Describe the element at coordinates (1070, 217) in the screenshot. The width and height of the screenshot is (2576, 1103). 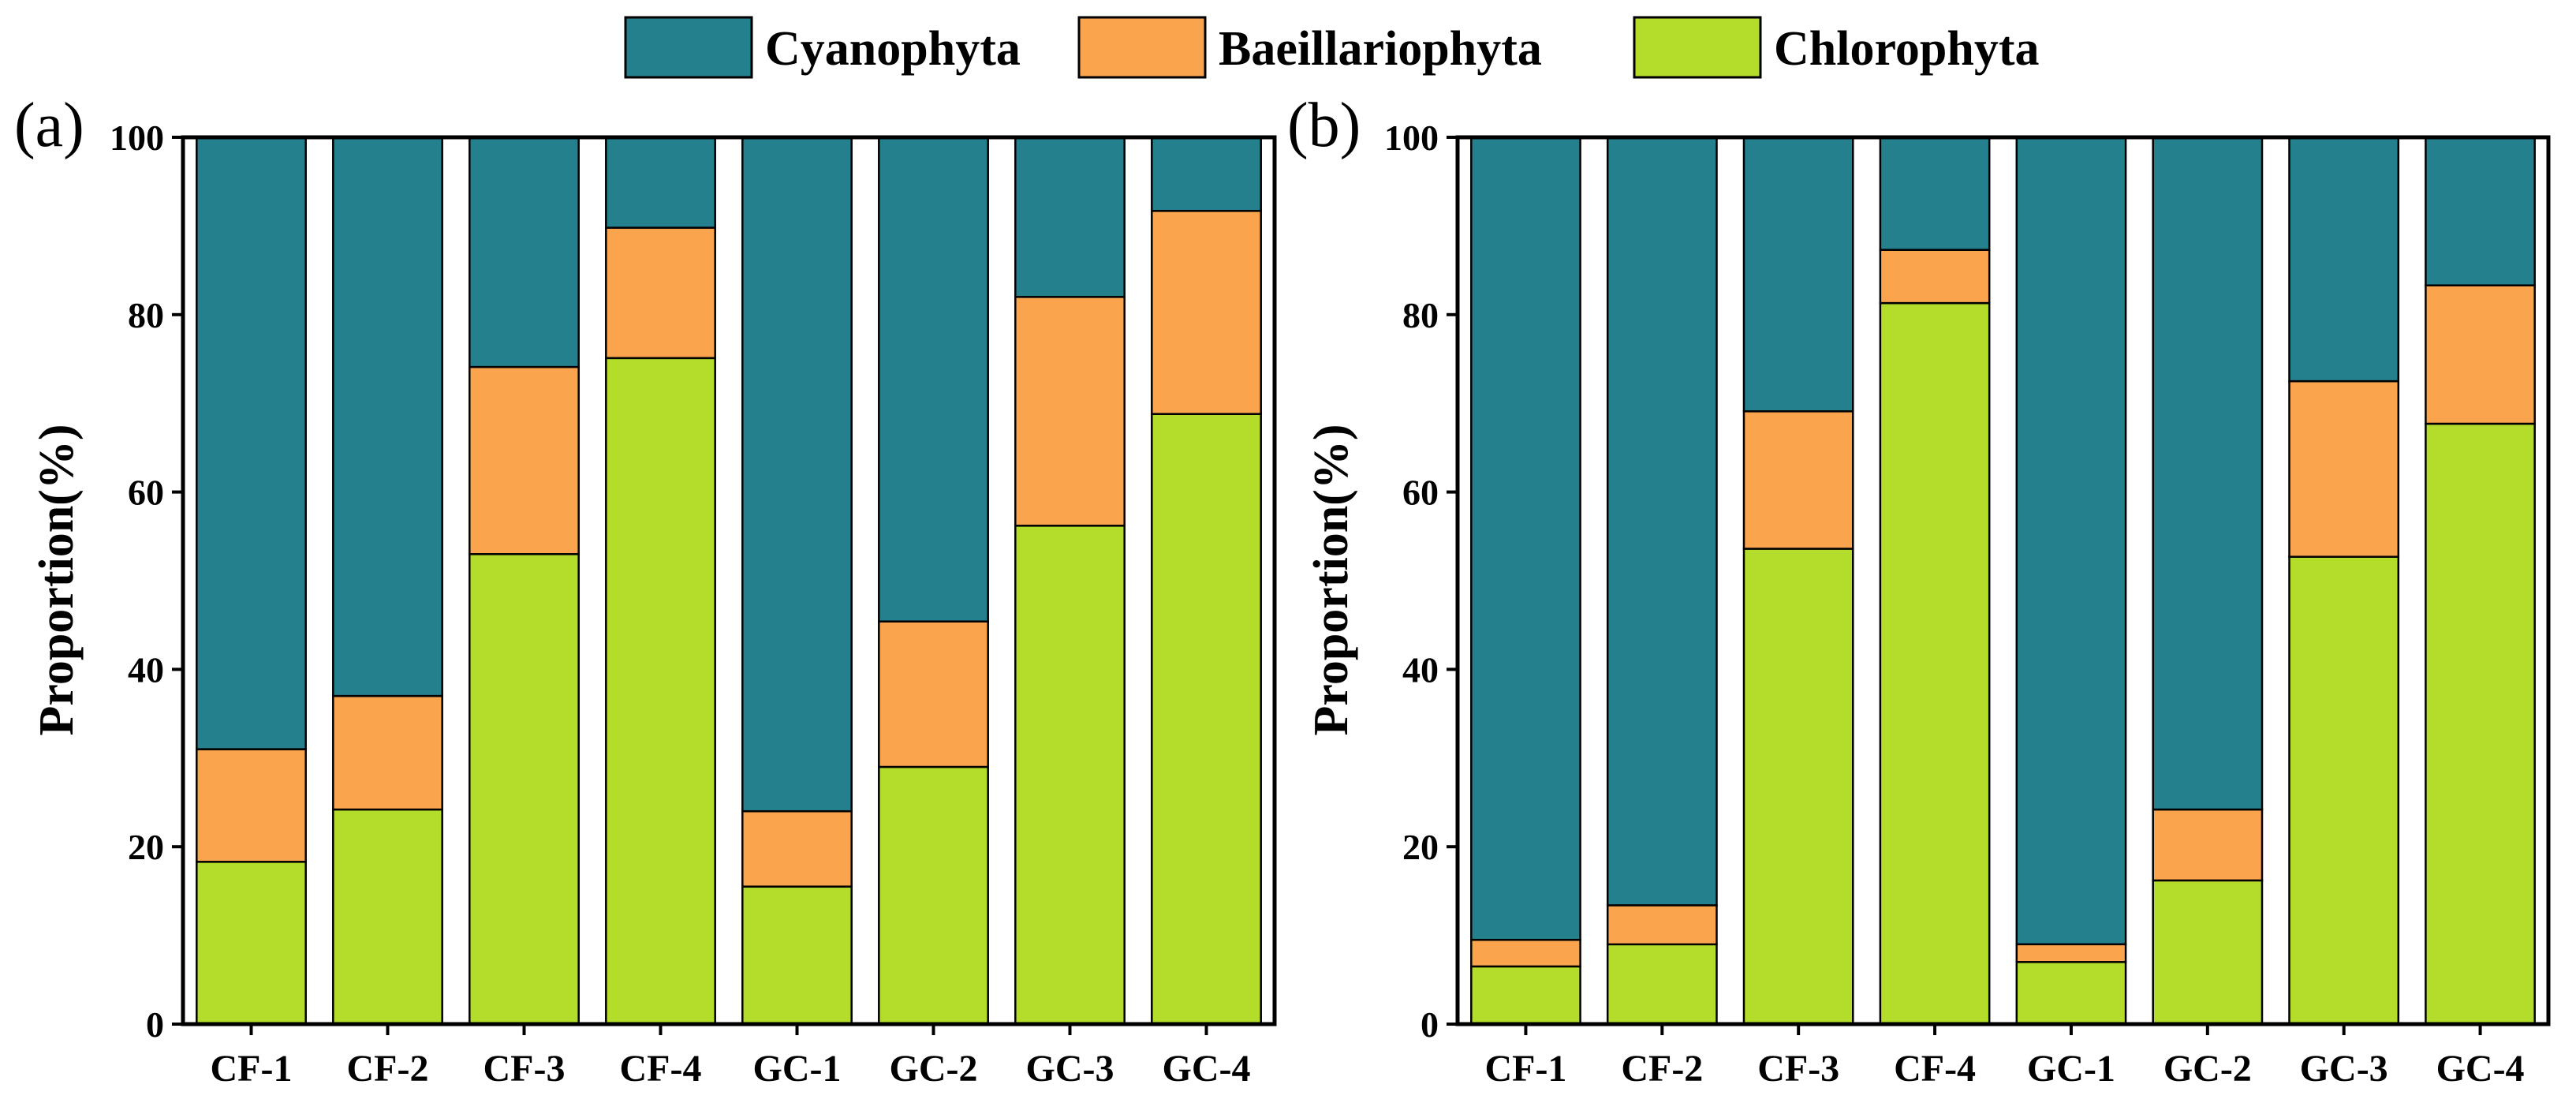
I see `panel-a-bar-gc-3-cyanophyta` at that location.